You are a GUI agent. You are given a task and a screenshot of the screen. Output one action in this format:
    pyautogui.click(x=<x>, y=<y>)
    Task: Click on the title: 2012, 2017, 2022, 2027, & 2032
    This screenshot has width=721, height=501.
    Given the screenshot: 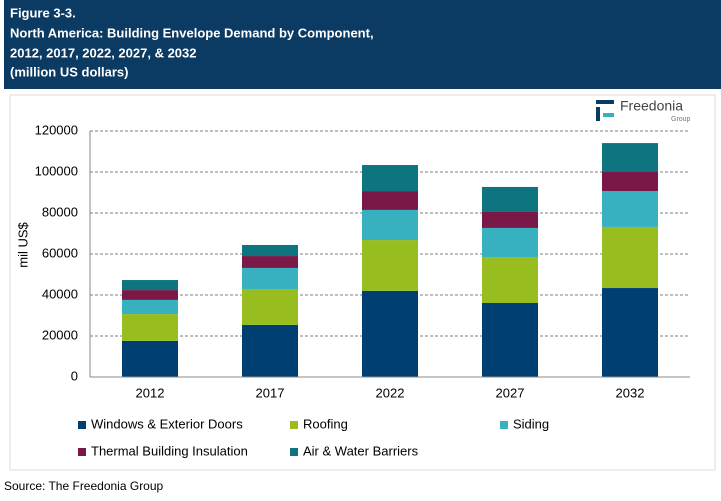 What is the action you would take?
    pyautogui.click(x=103, y=52)
    